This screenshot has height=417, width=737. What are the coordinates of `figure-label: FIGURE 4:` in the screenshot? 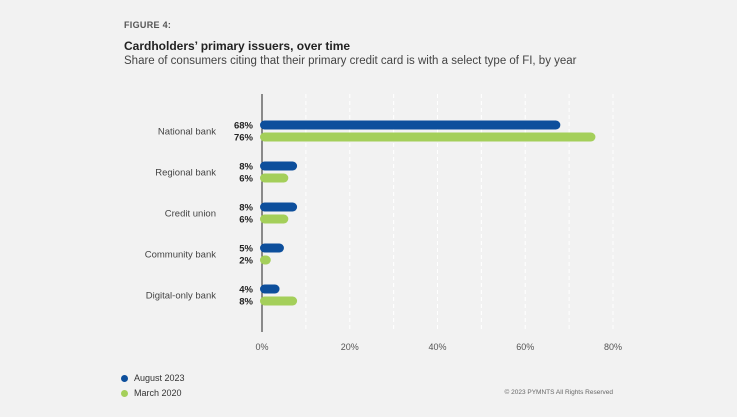 It's located at (148, 25).